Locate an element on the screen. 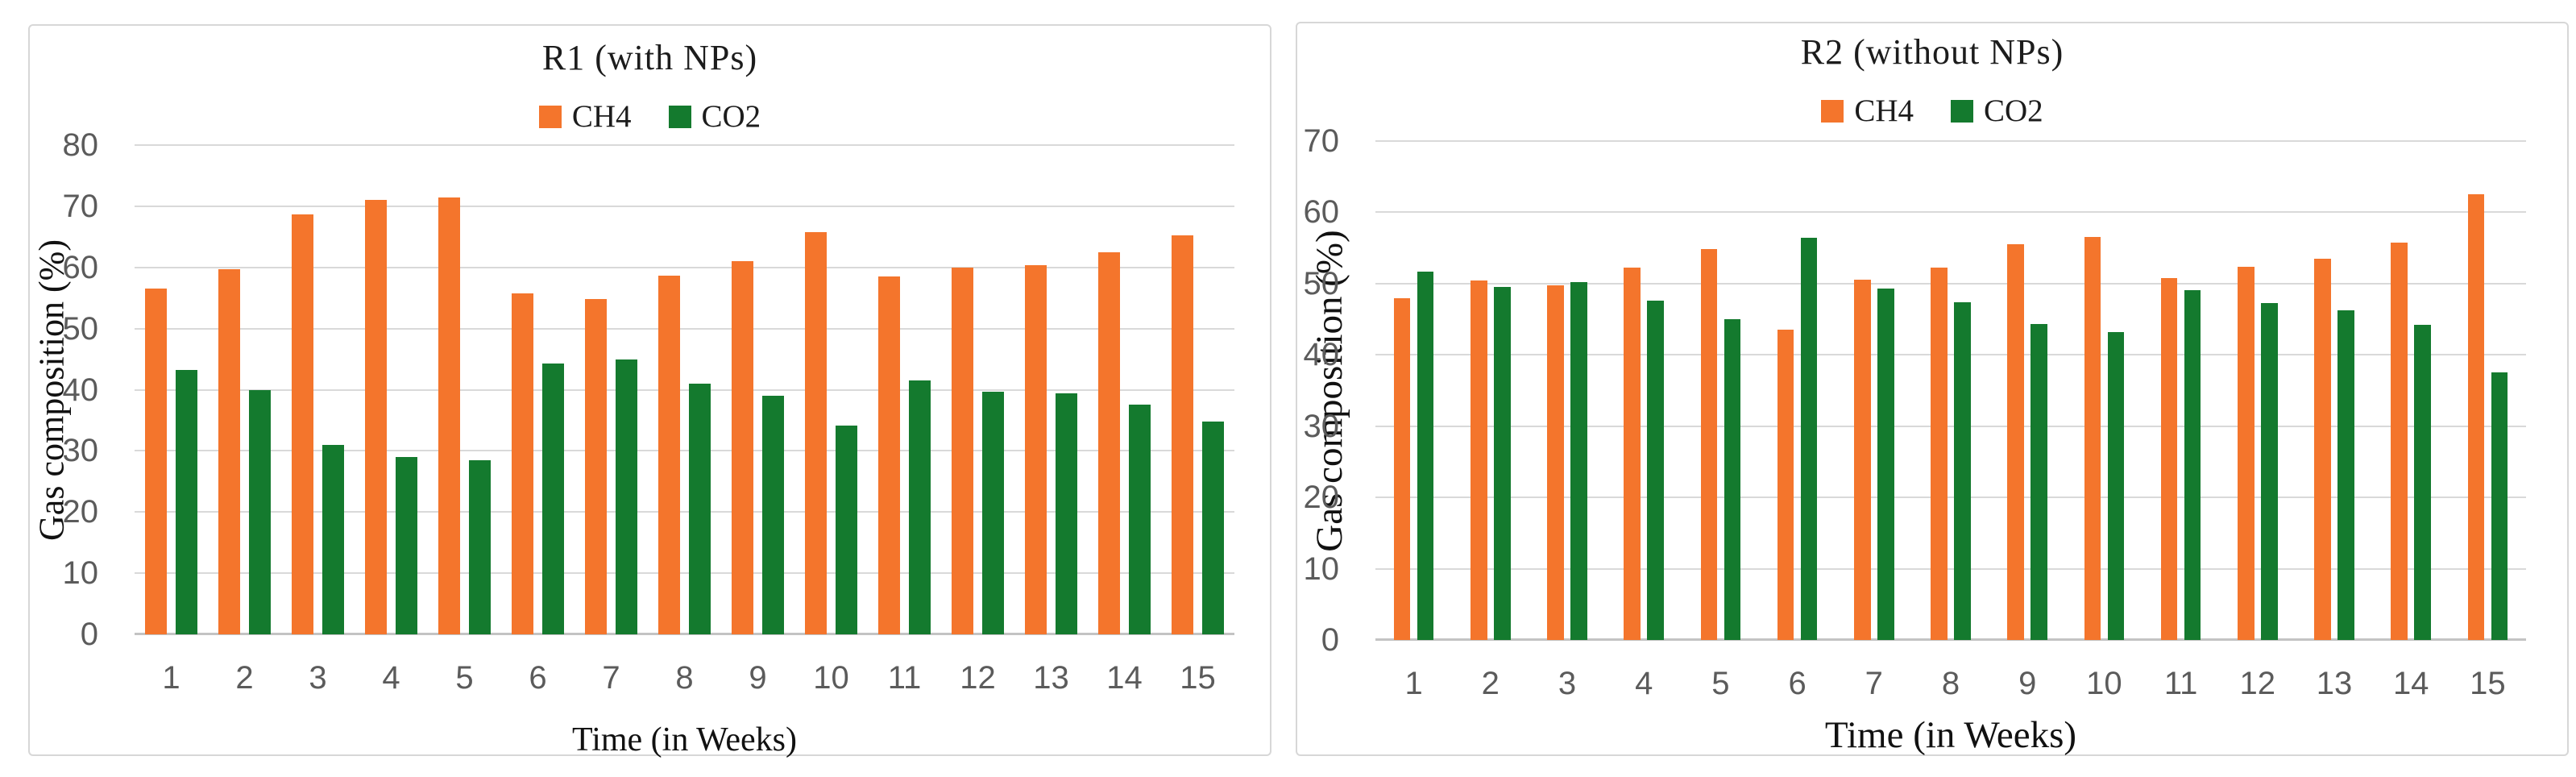 The width and height of the screenshot is (2576, 777). y-tick-label: 80 is located at coordinates (80, 145).